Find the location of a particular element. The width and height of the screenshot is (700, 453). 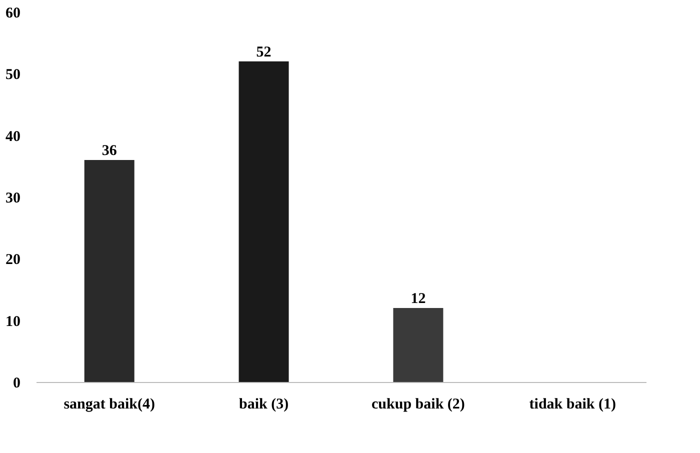

y-tick-label: 50 is located at coordinates (13, 75).